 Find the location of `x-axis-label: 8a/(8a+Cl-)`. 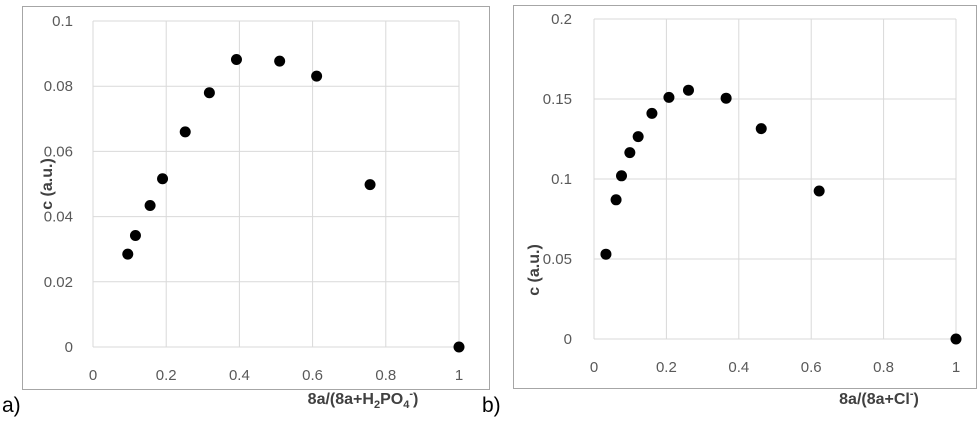

x-axis-label: 8a/(8a+Cl-) is located at coordinates (879, 398).